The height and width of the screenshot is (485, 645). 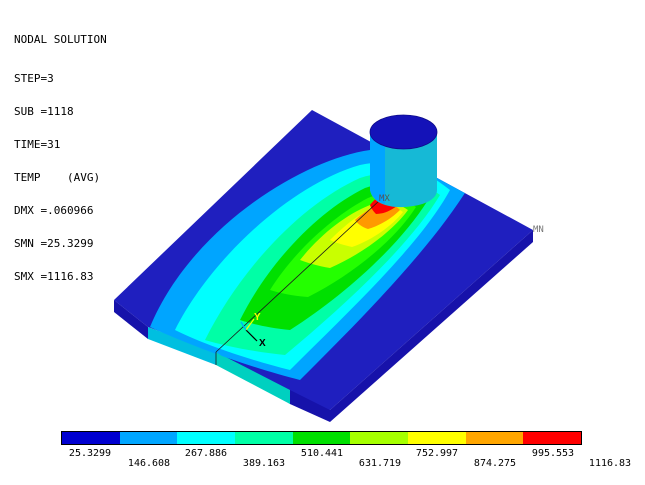 What do you see at coordinates (384, 199) in the screenshot?
I see `max-marker-label: MX` at bounding box center [384, 199].